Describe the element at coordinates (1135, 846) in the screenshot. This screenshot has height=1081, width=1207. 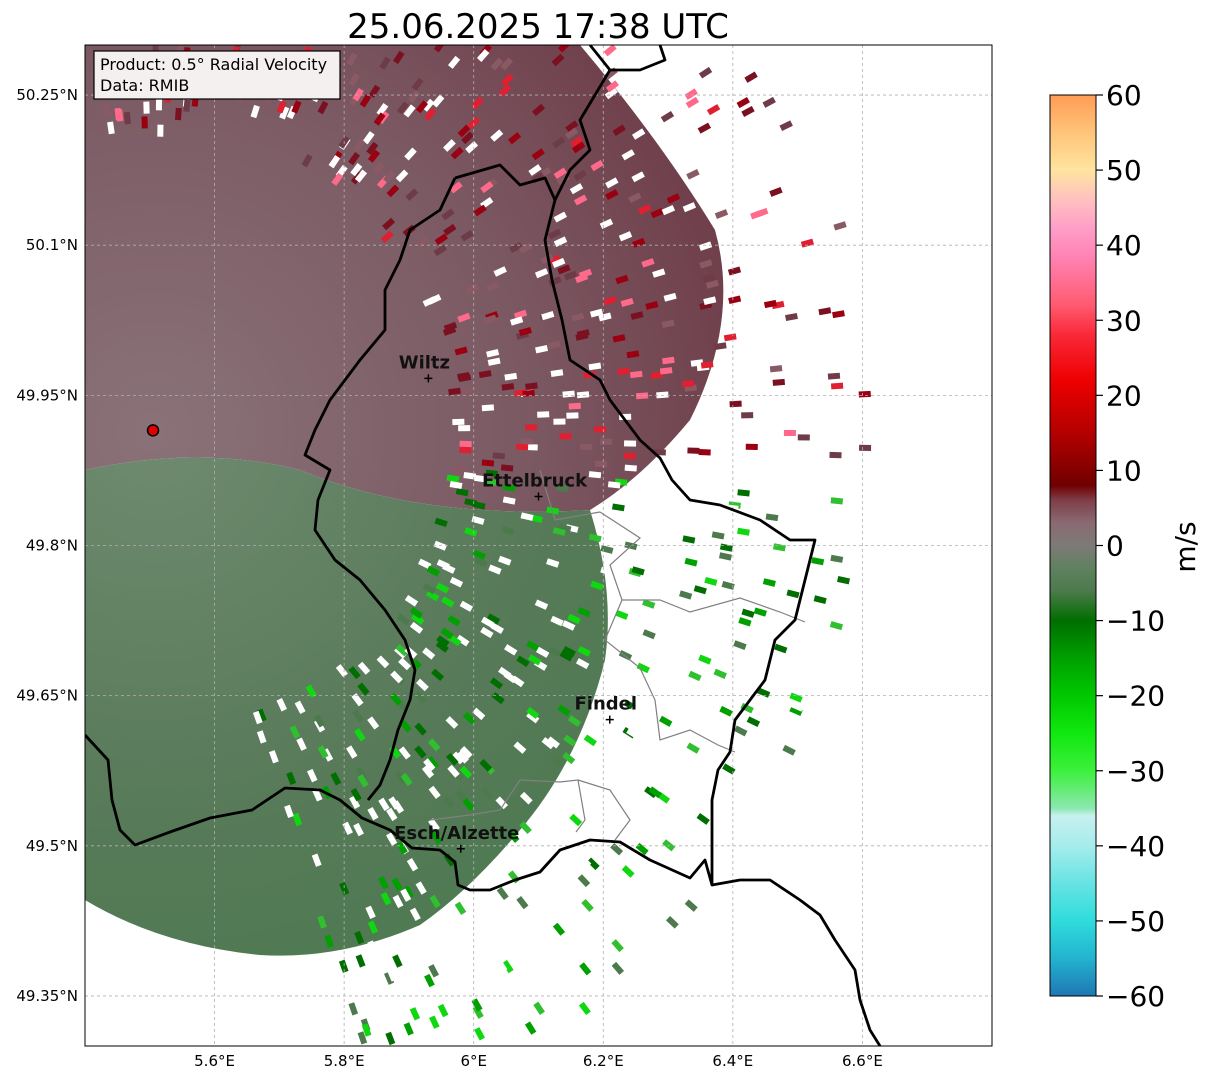
I see `colorbar-tick-label: −40` at that location.